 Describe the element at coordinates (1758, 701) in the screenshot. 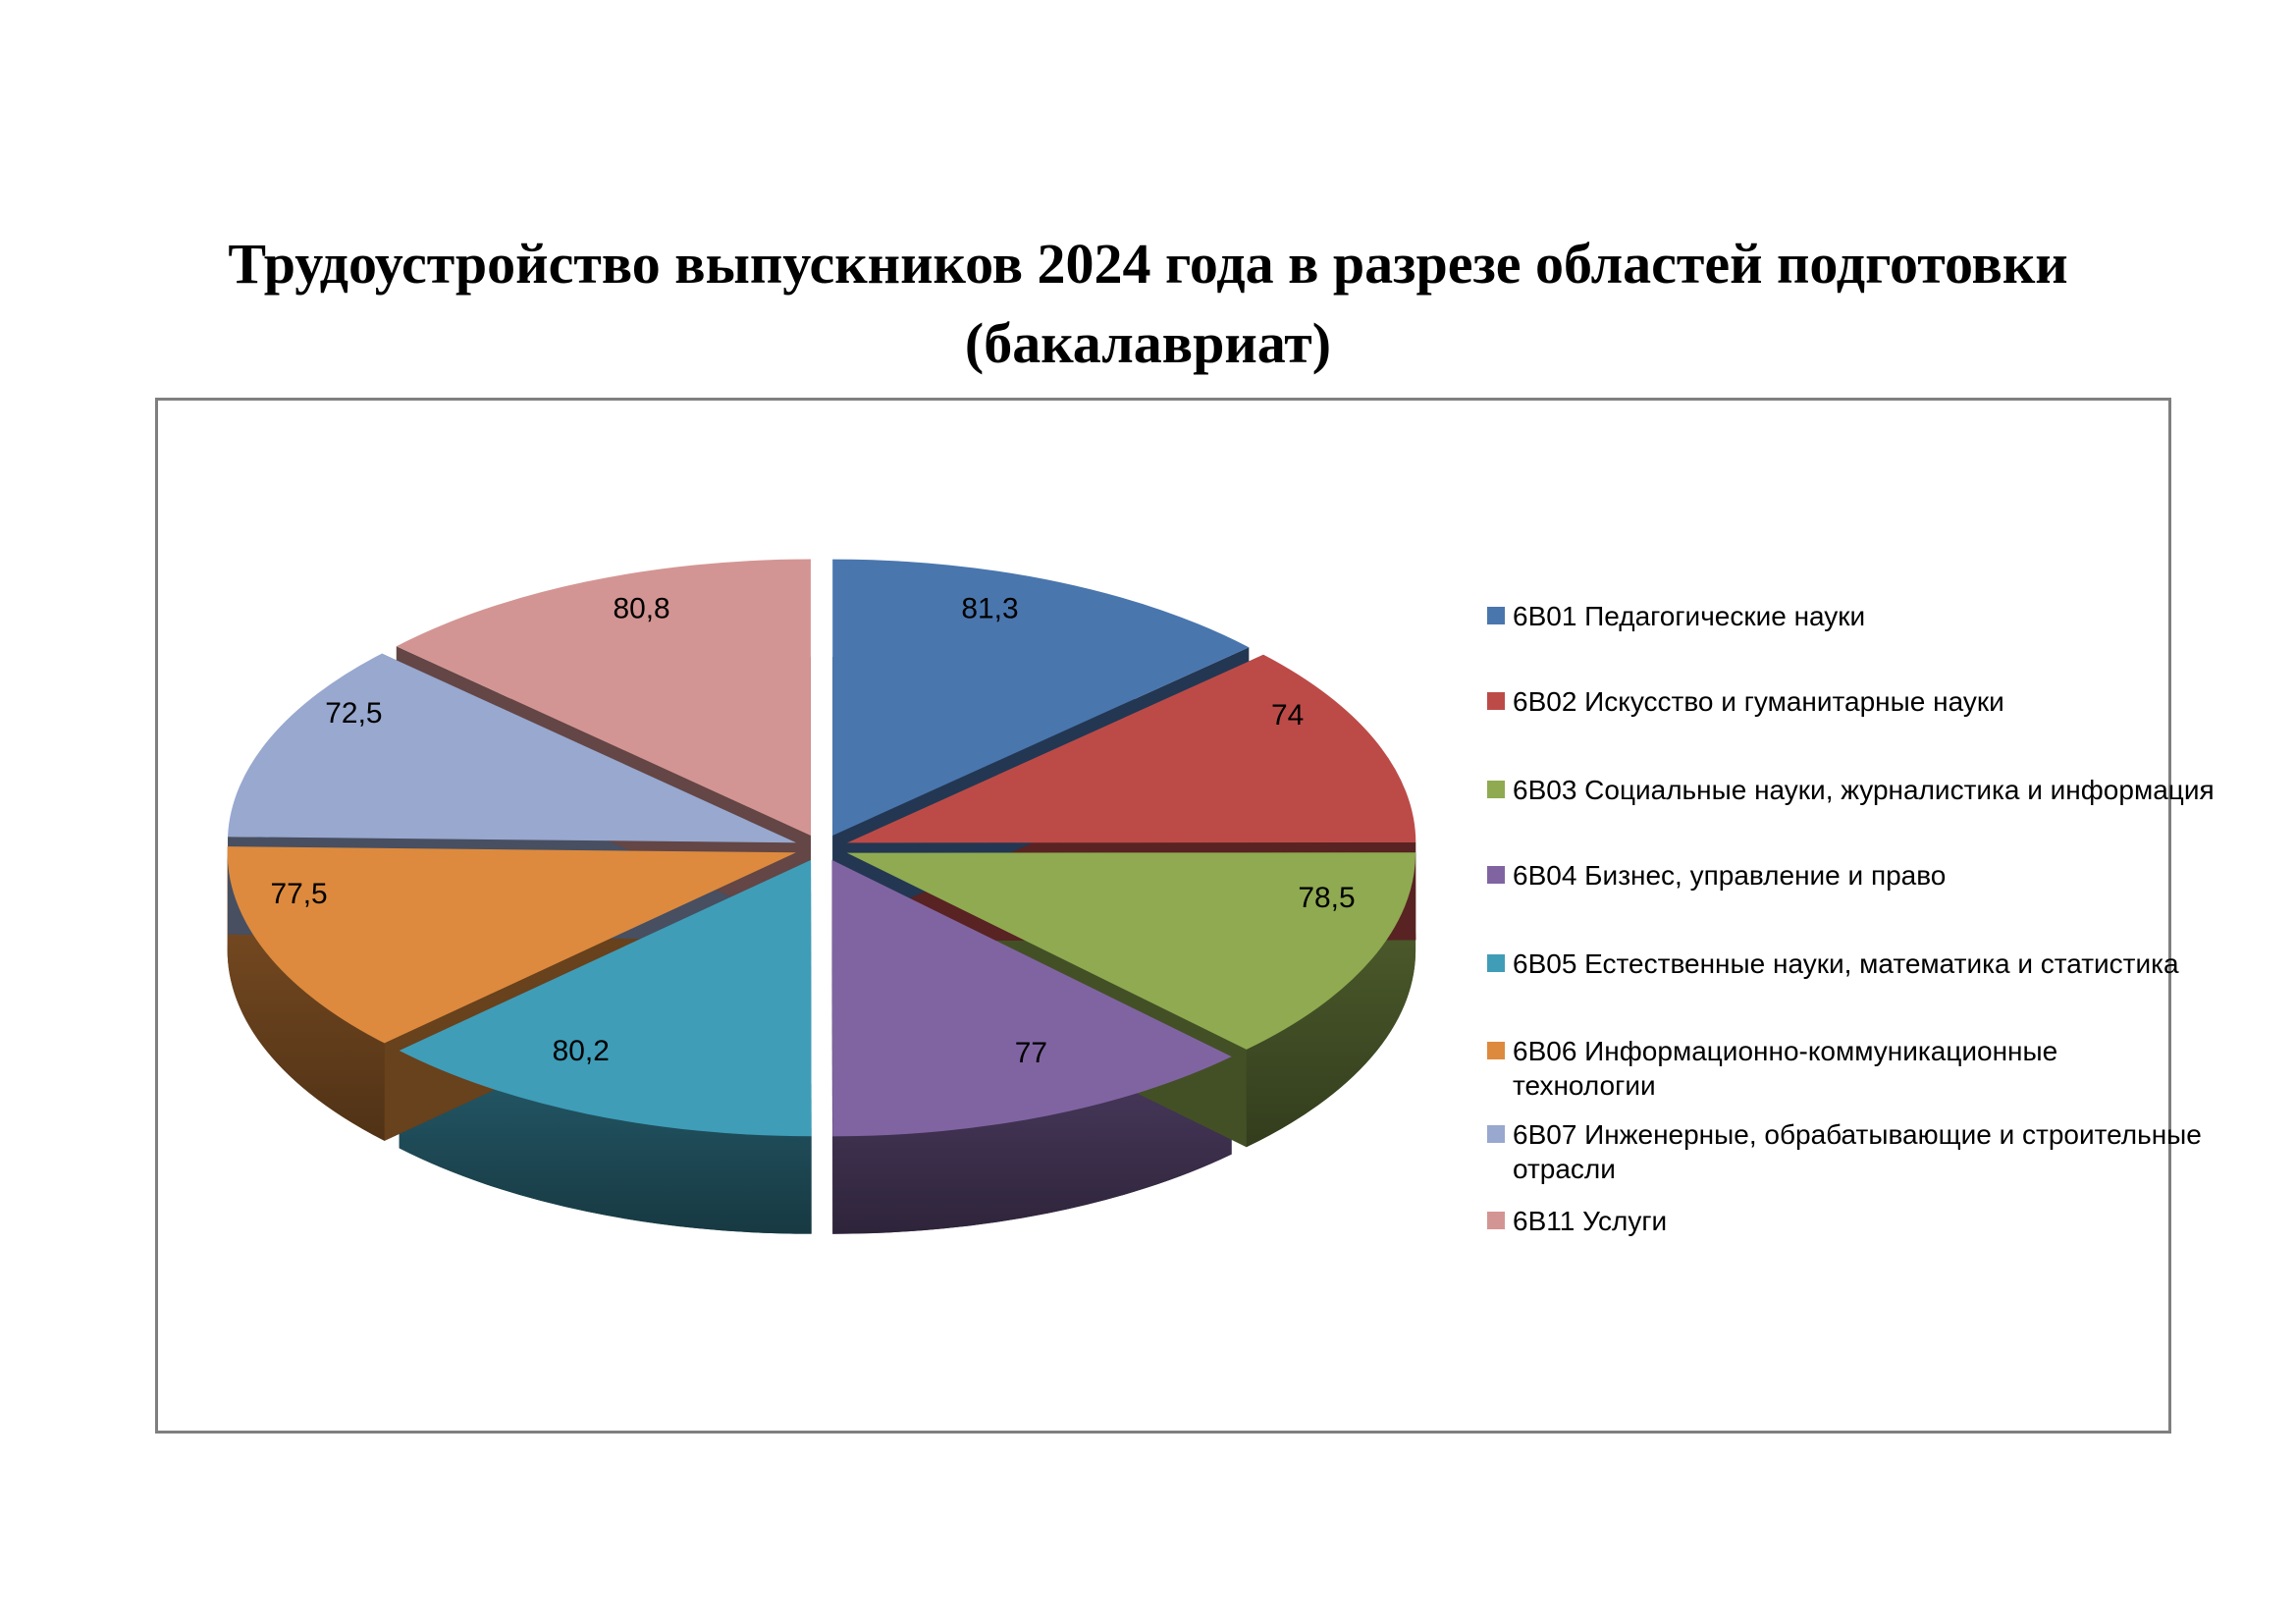

I see `legend-label: 6В02 Искусство и гуманитарные науки` at that location.